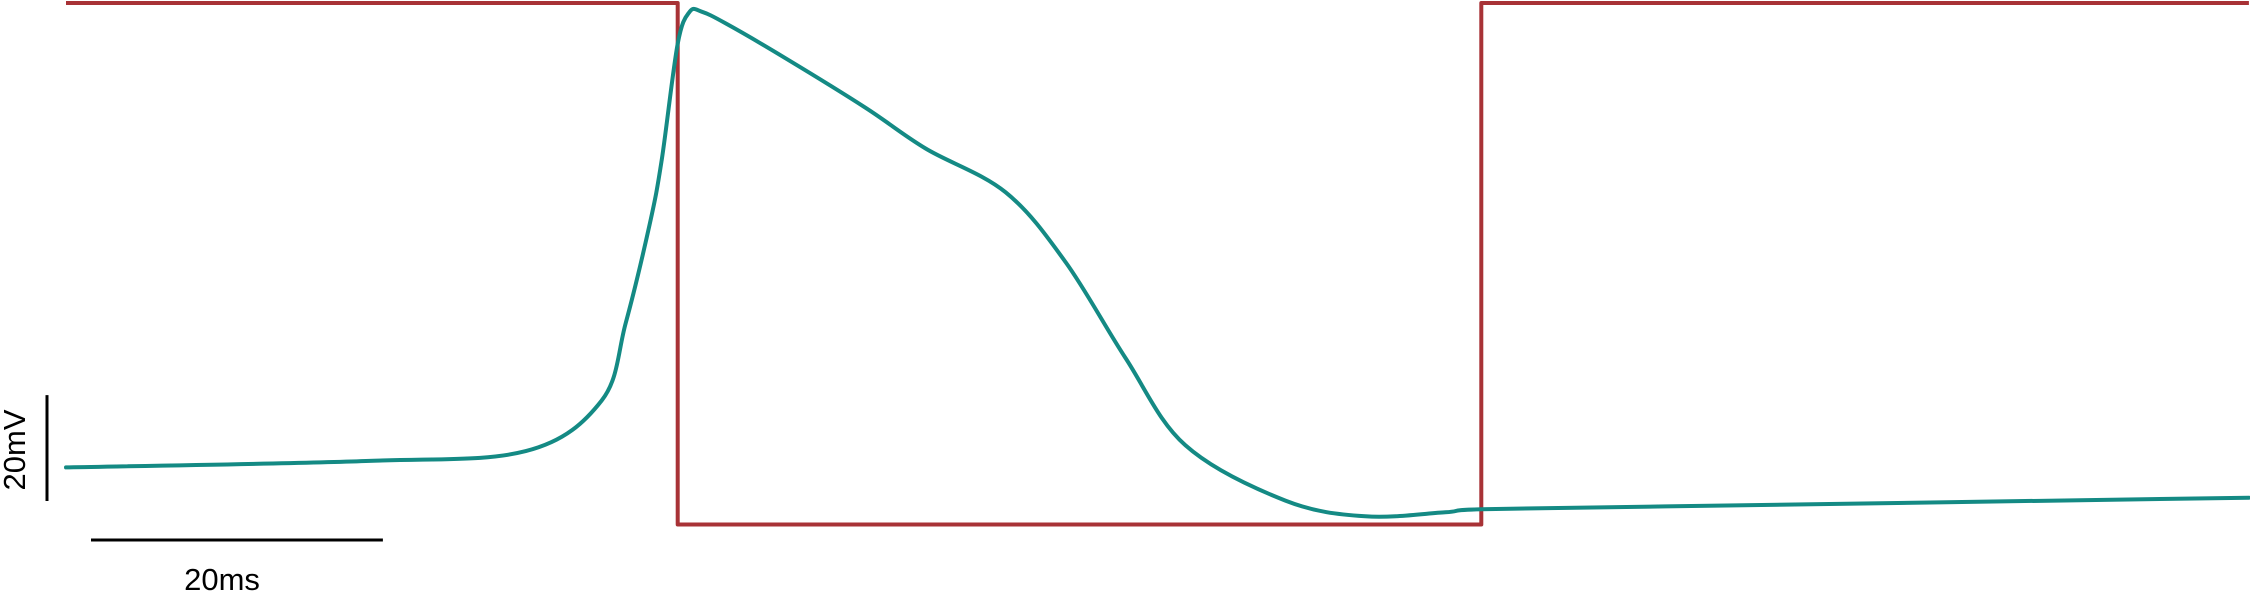  Describe the element at coordinates (16, 449) in the screenshot. I see `voltage-scale-label: 20mV` at that location.